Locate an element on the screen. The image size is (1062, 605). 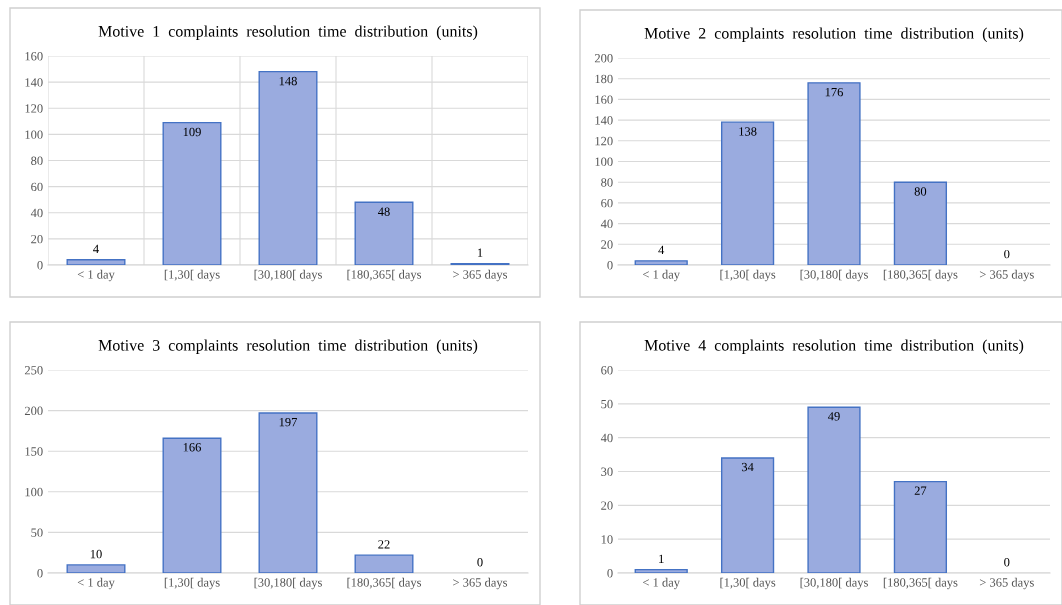
data-label: 80 is located at coordinates (920, 191).